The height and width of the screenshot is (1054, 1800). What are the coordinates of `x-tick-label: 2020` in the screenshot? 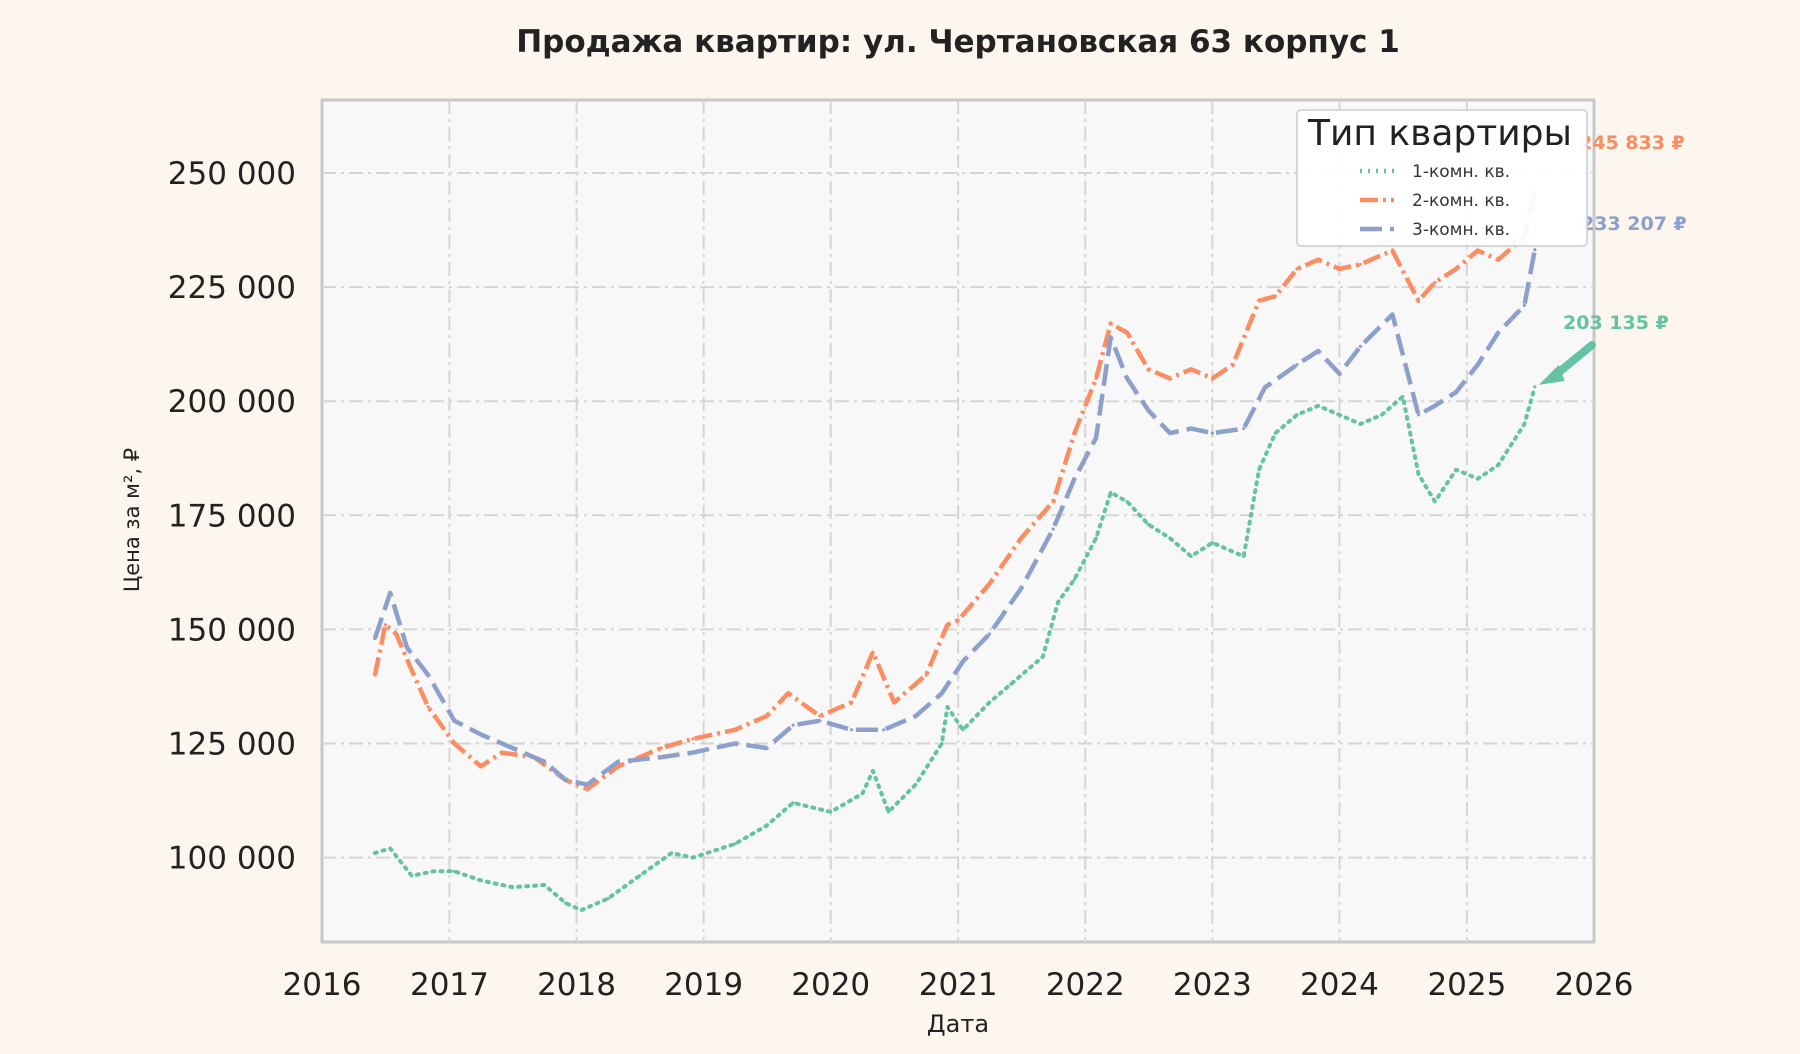 It's located at (830, 985).